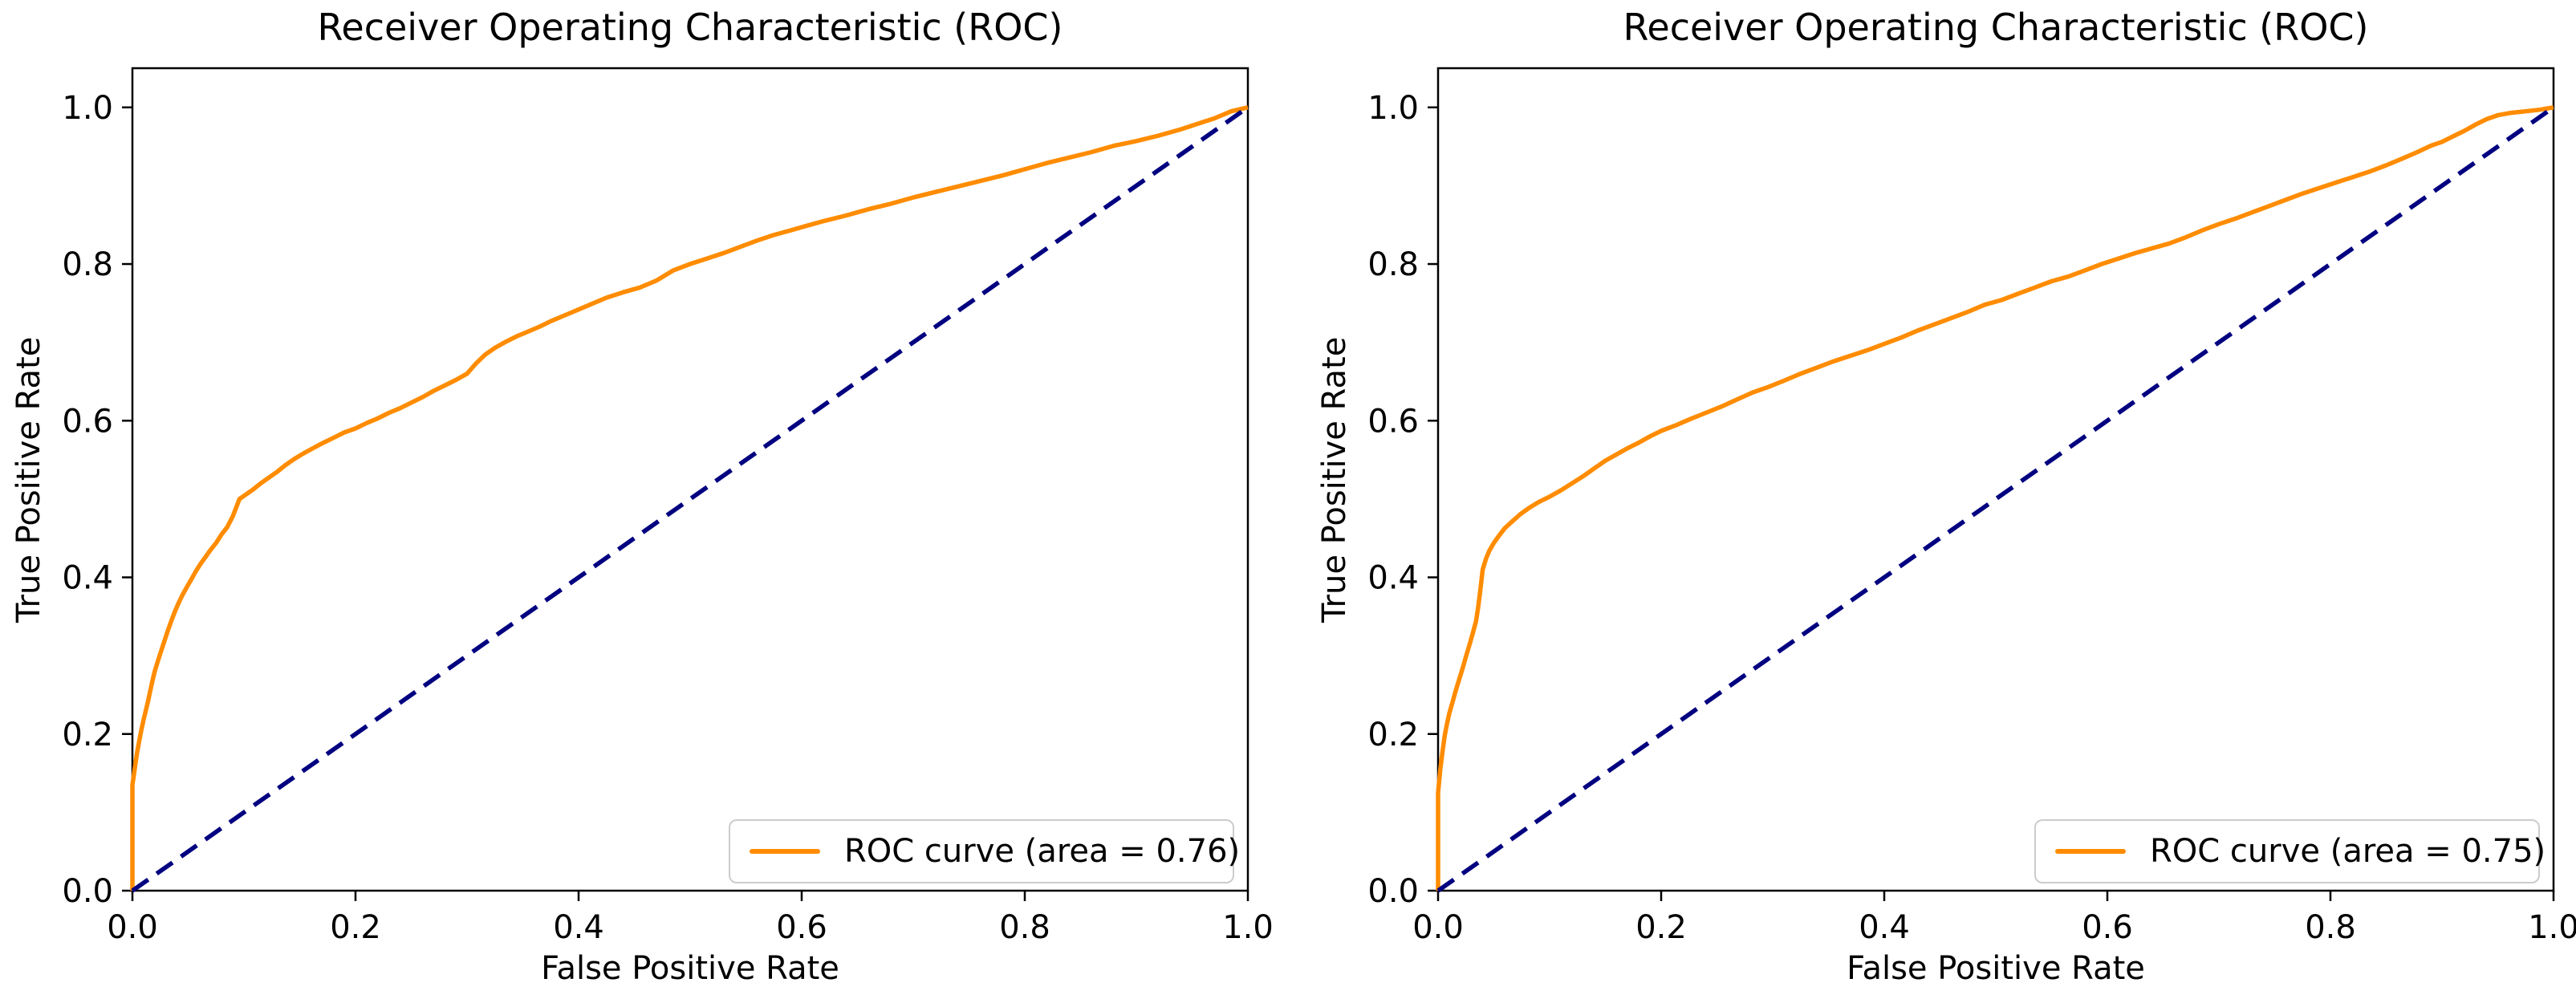  I want to click on y-axis-label-right: True Positive Rate, so click(1334, 480).